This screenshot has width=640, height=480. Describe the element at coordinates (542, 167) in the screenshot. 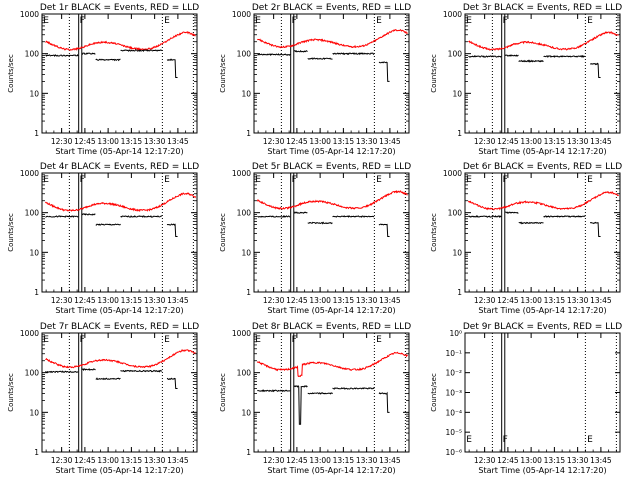

I see `panel-title: Det 6r BLACK = Events, RED = LLD` at that location.